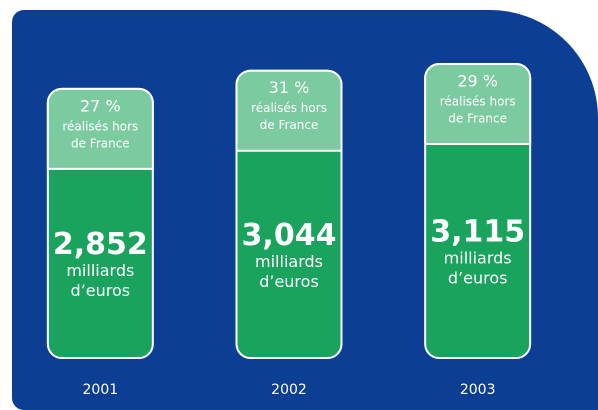  I want to click on share-label: 27 %, so click(100, 105).